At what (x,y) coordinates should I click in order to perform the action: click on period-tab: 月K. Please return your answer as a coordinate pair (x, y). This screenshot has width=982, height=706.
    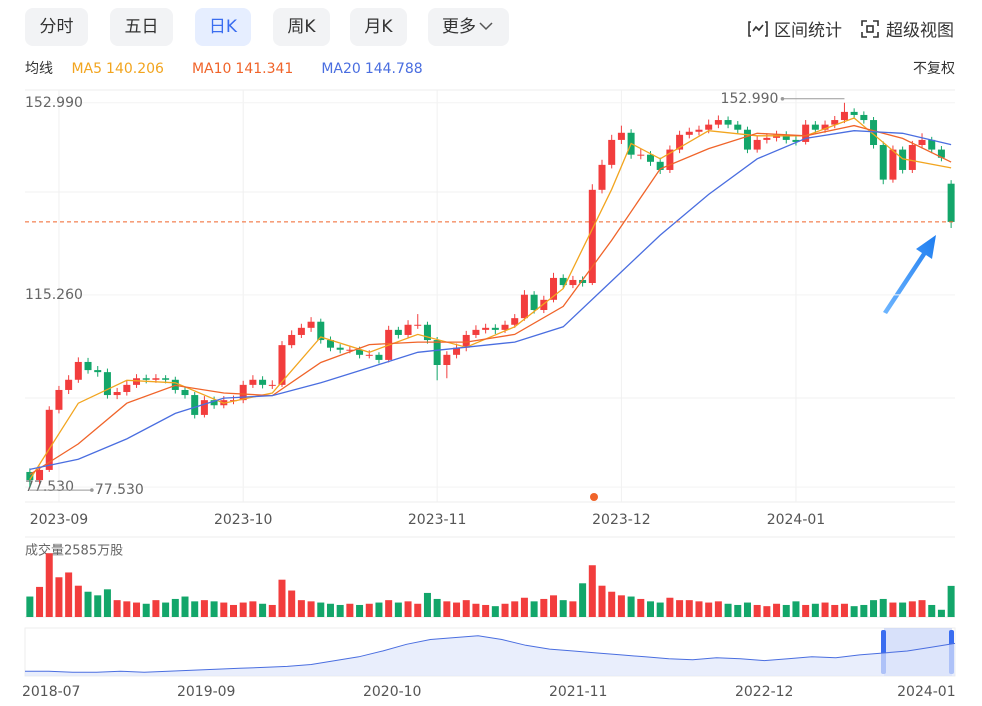
    Looking at the image, I should click on (378, 27).